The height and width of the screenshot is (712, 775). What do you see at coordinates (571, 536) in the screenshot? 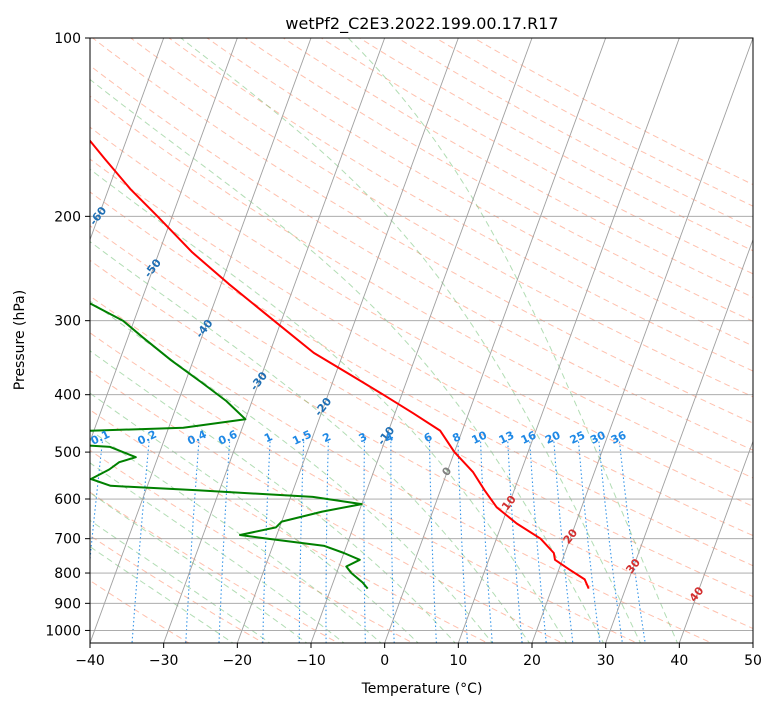
I see `isotherm-label: 20` at bounding box center [571, 536].